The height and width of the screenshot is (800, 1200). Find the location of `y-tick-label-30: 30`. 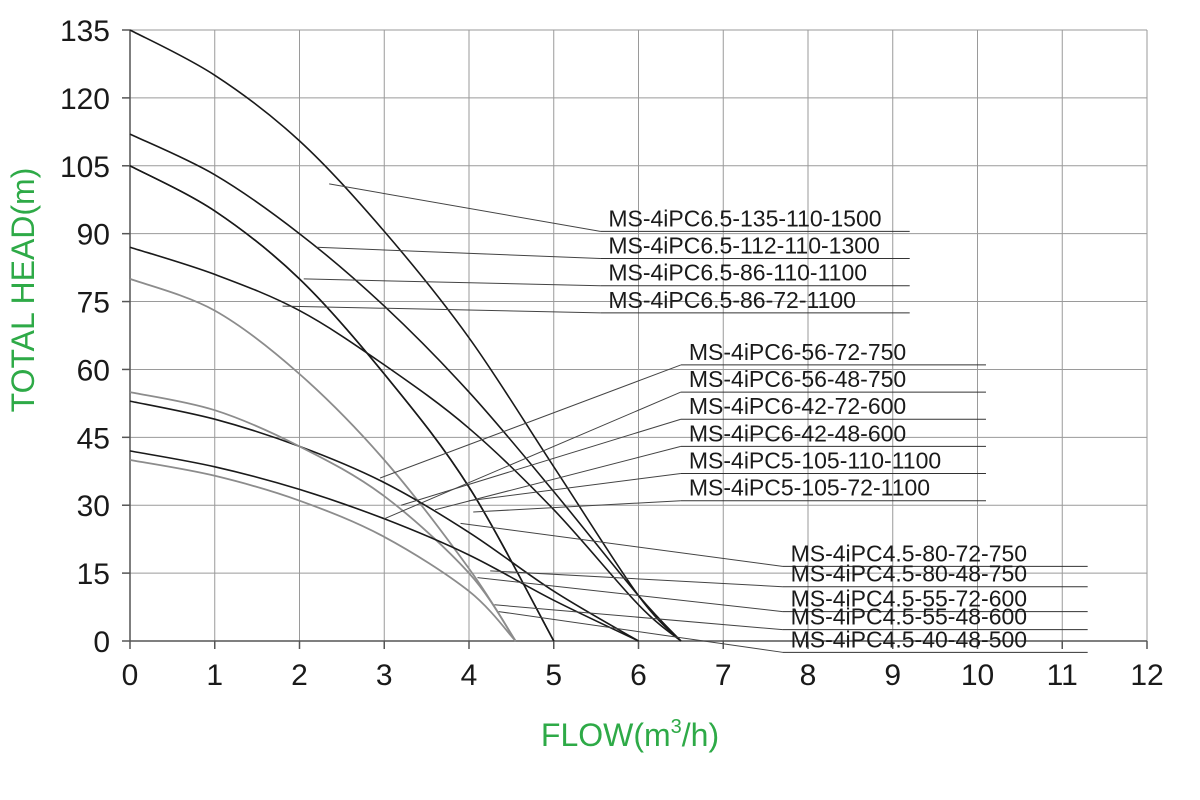

y-tick-label-30: 30 is located at coordinates (93, 506).